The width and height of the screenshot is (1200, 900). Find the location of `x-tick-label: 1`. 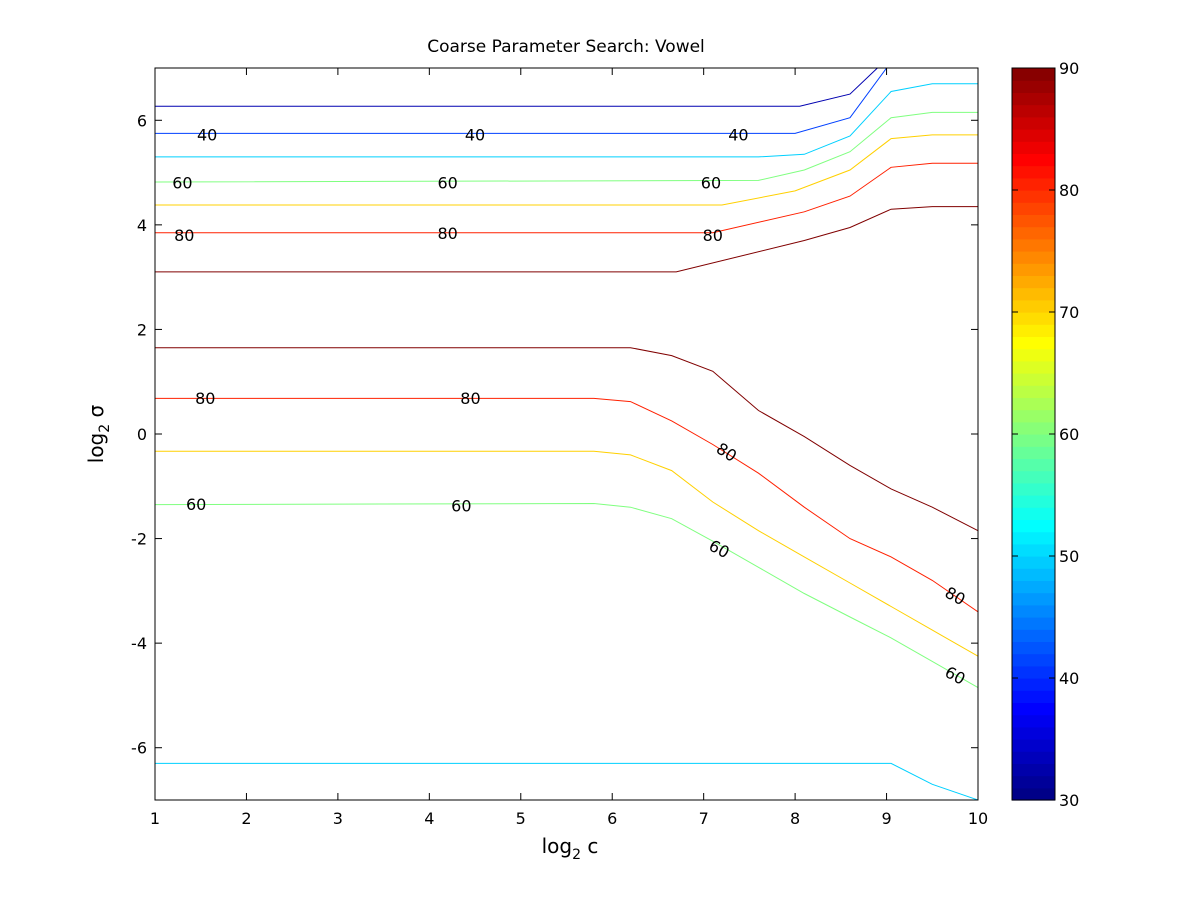

x-tick-label: 1 is located at coordinates (155, 818).